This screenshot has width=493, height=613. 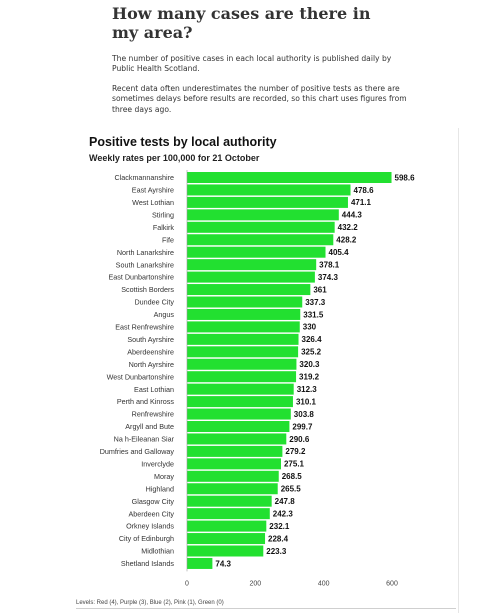 I want to click on category-label: Scottish Borders, so click(x=147, y=289).